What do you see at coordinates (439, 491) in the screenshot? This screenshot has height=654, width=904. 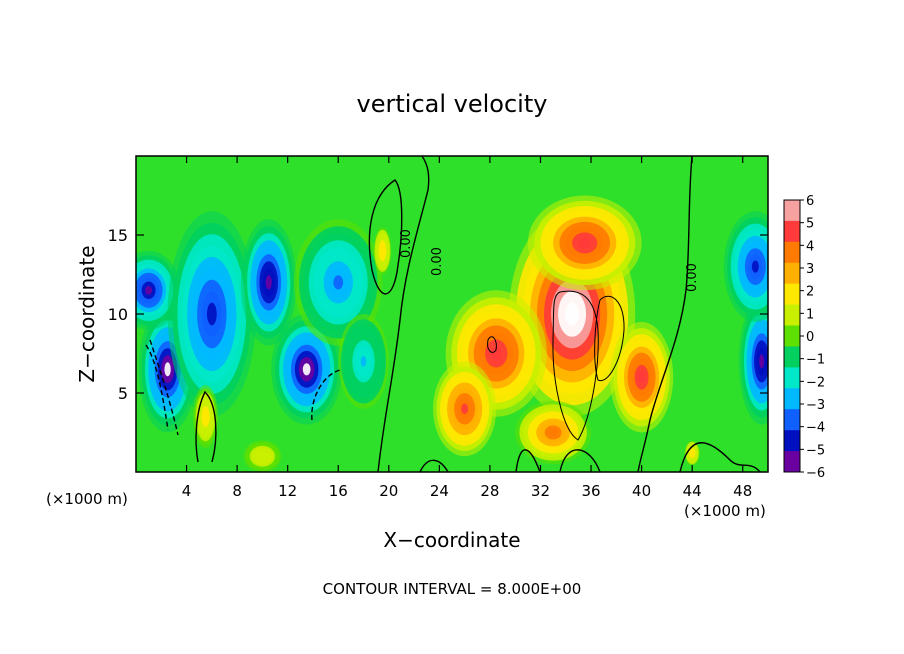 I see `x-tick-label: 24` at bounding box center [439, 491].